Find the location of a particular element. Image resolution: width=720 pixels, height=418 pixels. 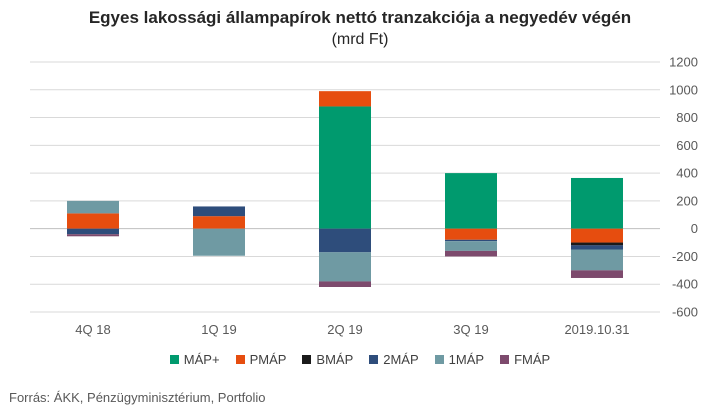

y-tick-label: 1000 is located at coordinates (683, 89).